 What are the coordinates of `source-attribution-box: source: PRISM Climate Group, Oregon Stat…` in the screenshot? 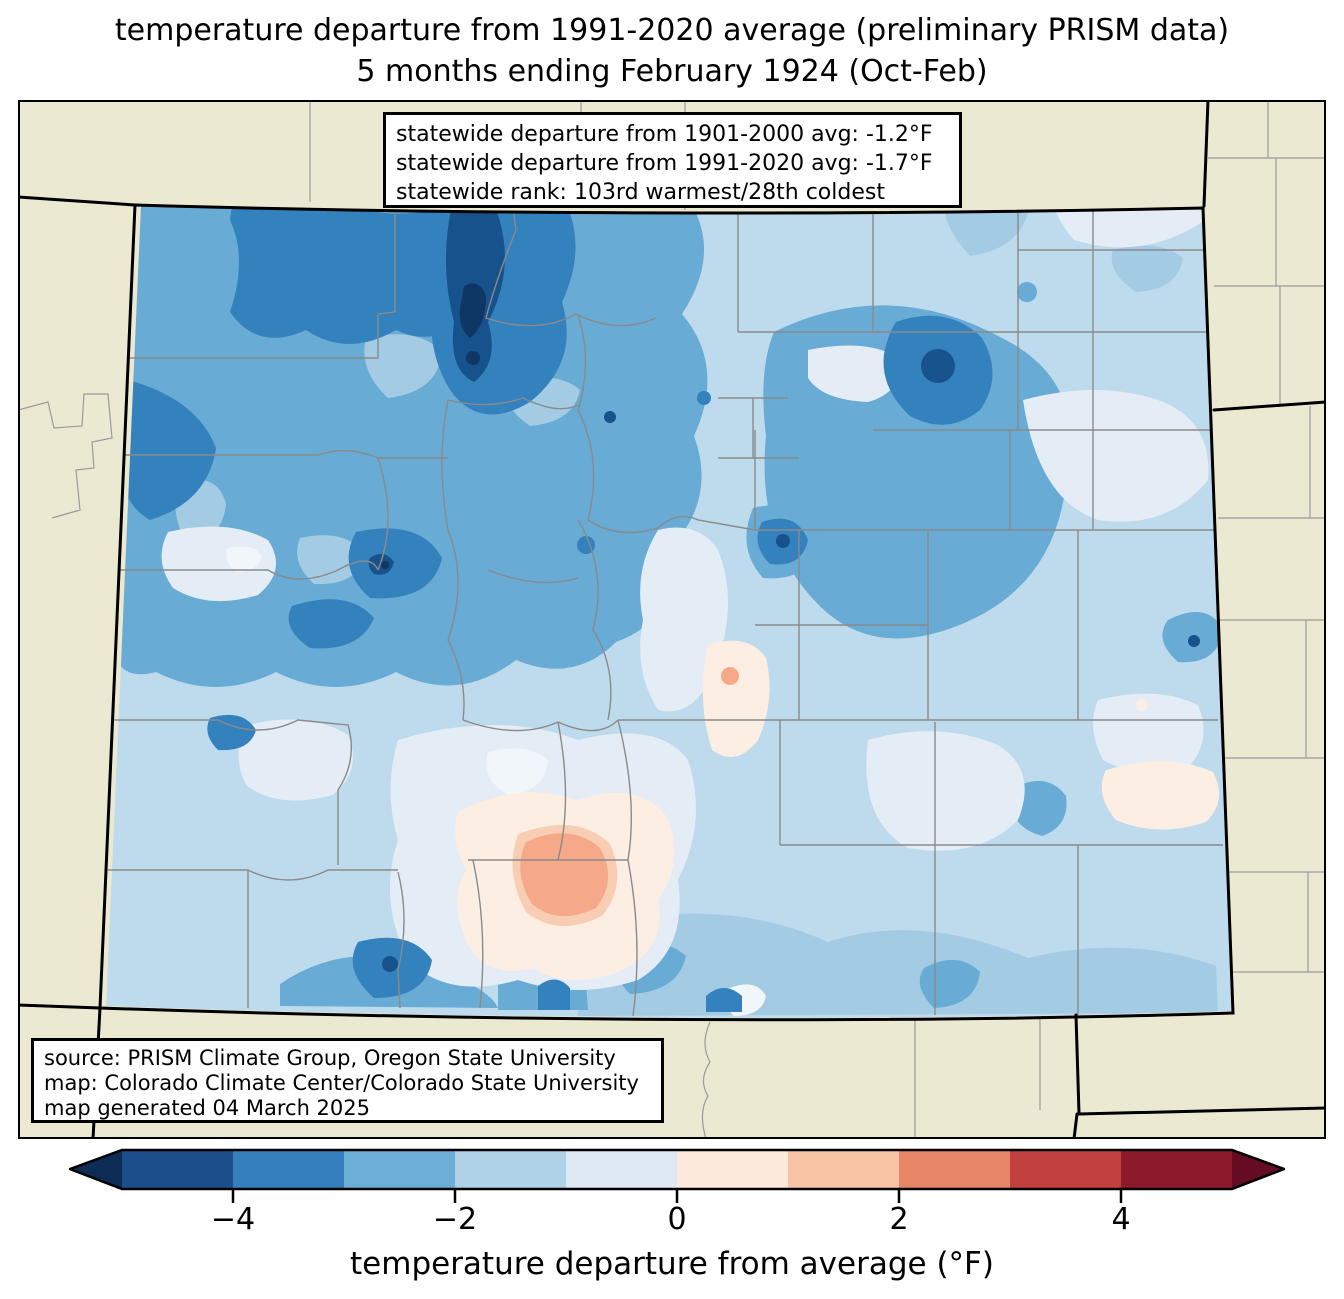 It's located at (347, 1080).